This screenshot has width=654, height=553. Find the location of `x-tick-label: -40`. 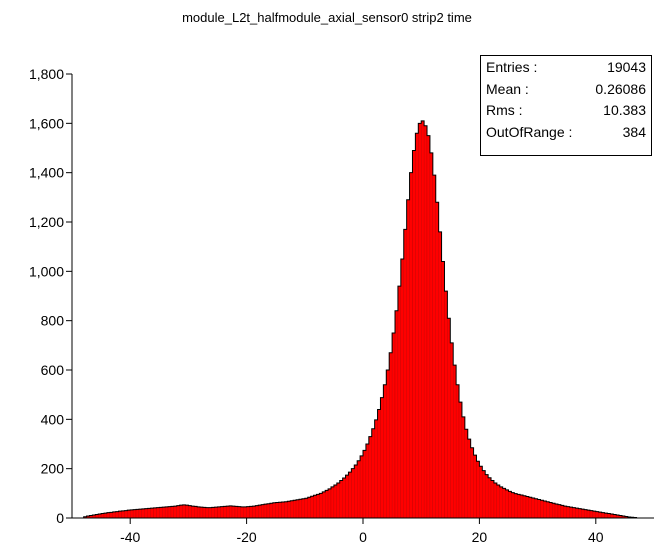

x-tick-label: -40 is located at coordinates (130, 537).